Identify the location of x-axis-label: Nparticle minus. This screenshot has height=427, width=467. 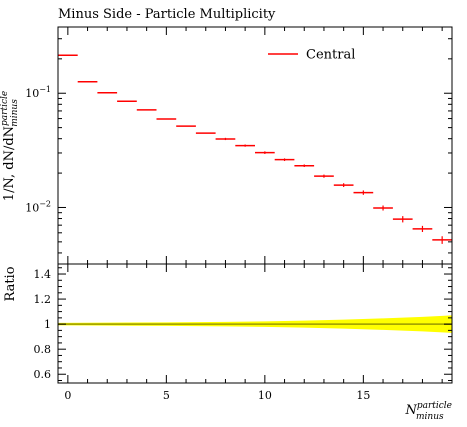
(428, 411).